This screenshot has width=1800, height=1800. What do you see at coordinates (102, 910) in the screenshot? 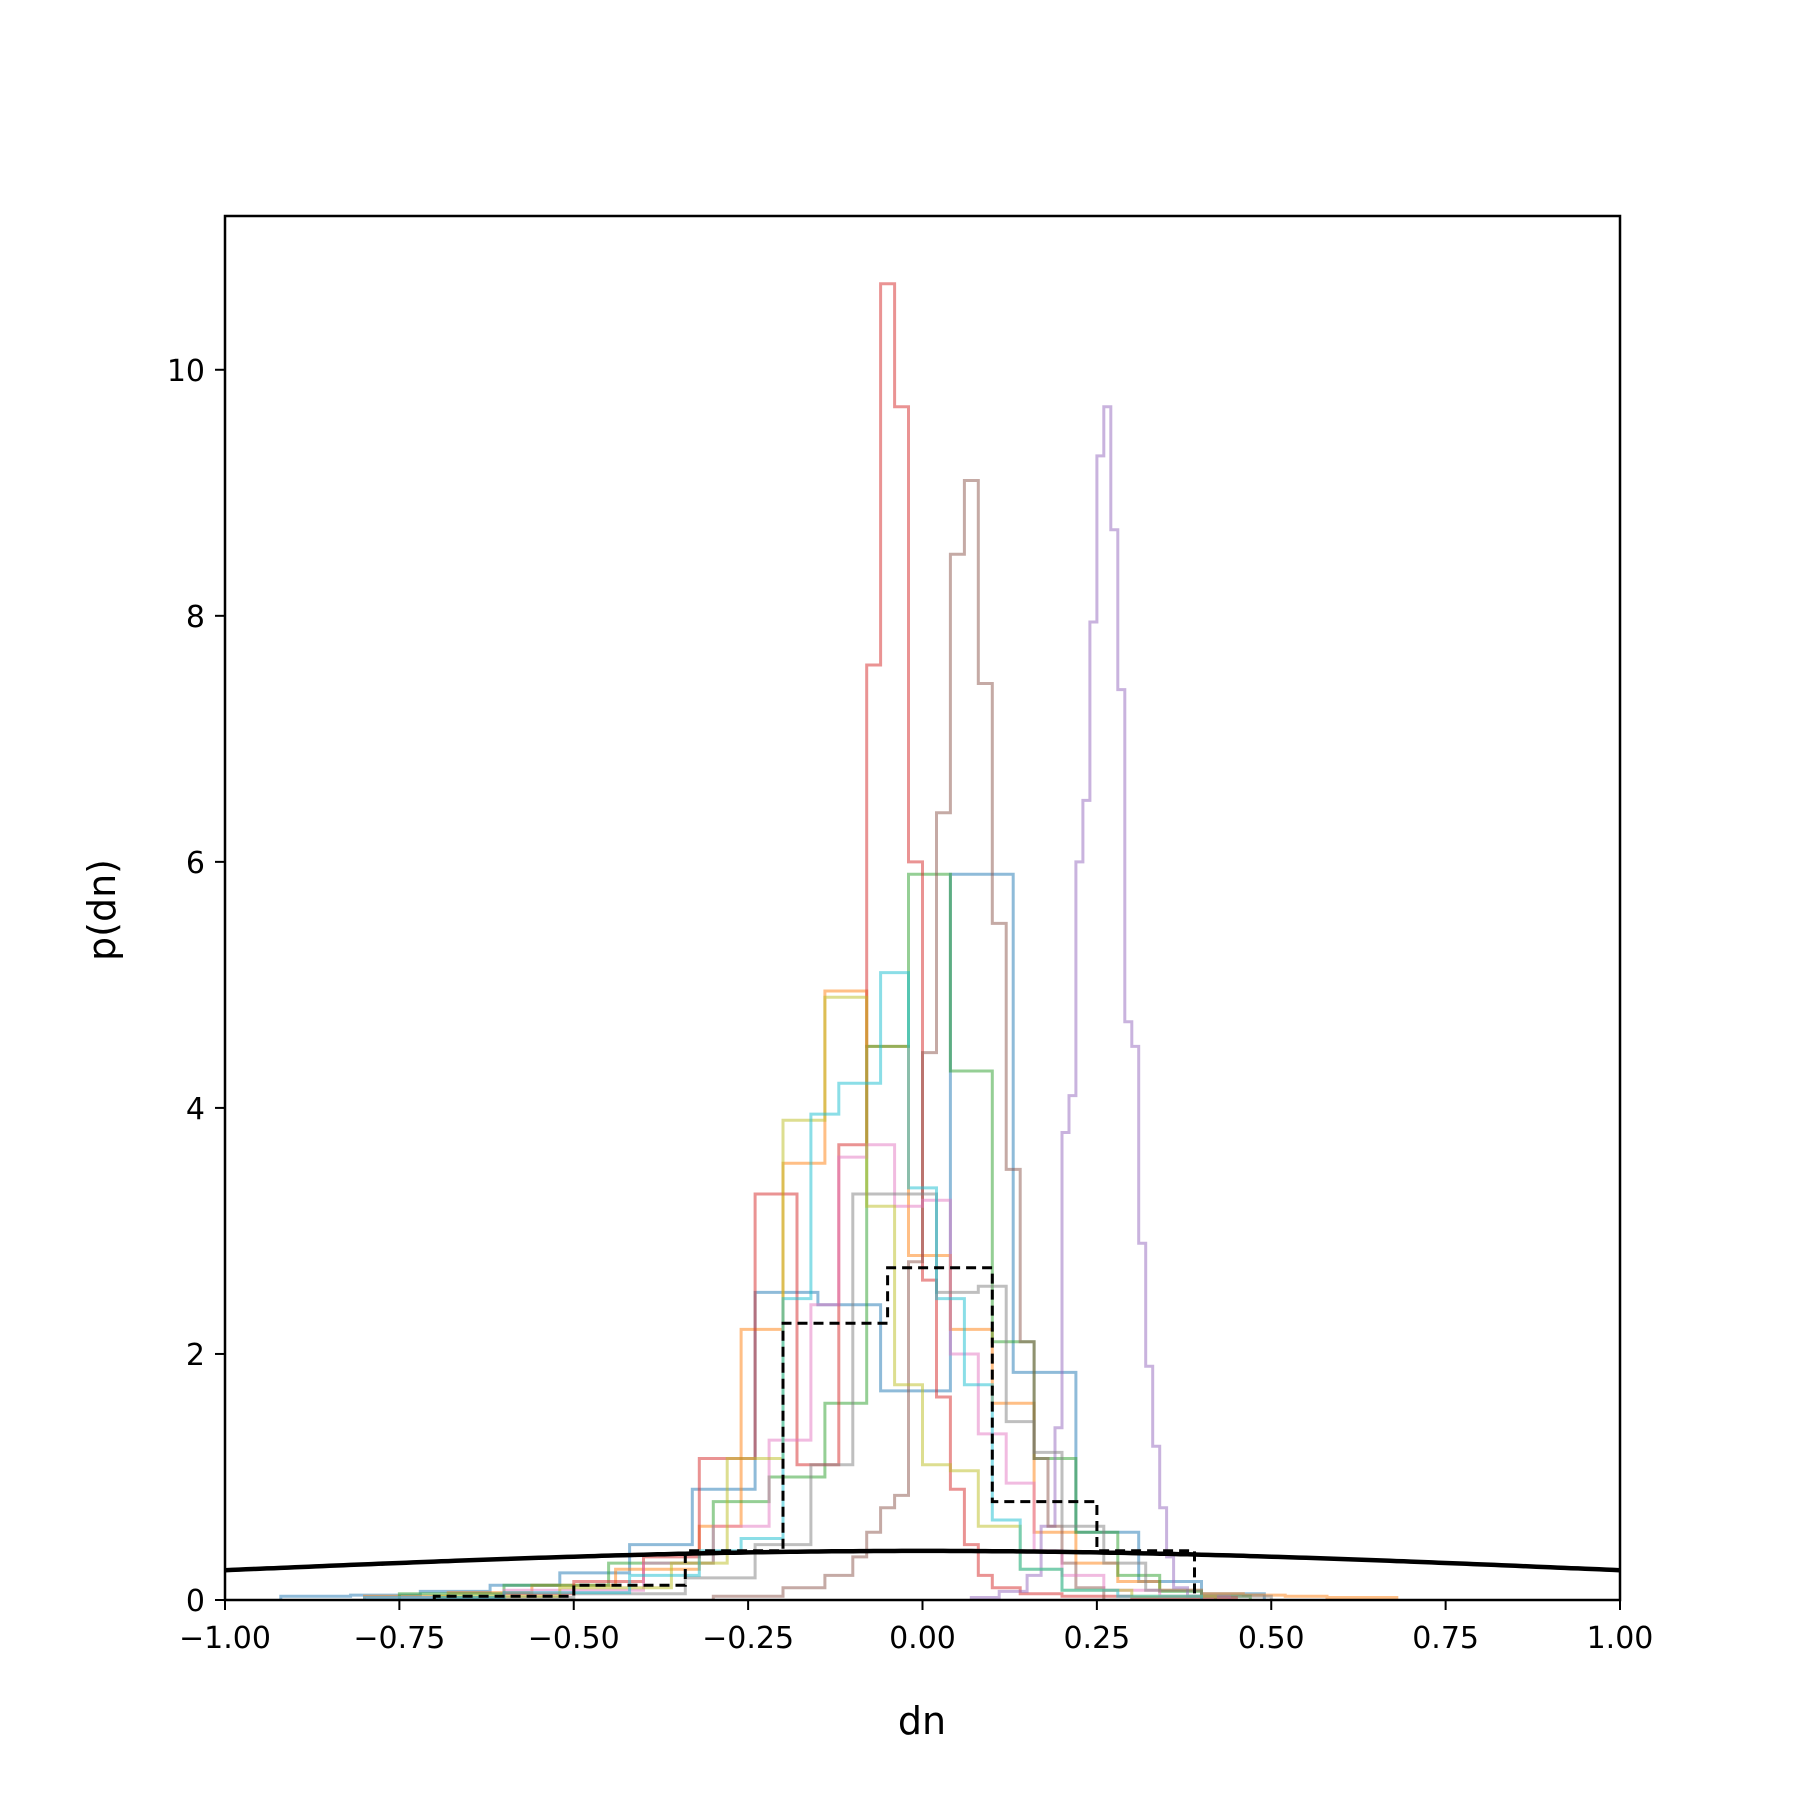
I see `y-axis-label: p(dn)` at bounding box center [102, 910].